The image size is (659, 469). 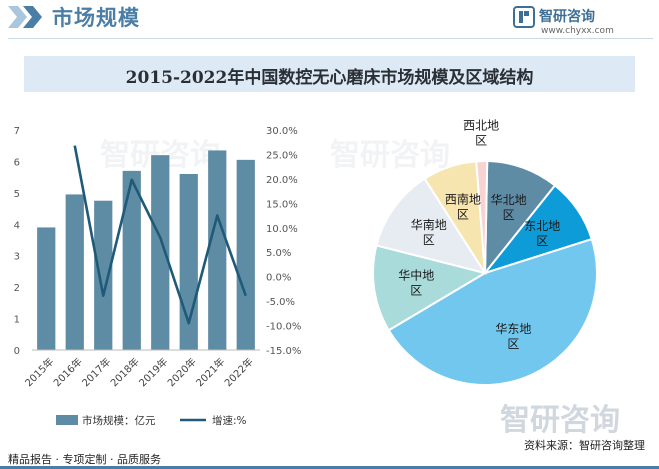 What do you see at coordinates (17, 225) in the screenshot?
I see `y-tick-label: 4` at bounding box center [17, 225].